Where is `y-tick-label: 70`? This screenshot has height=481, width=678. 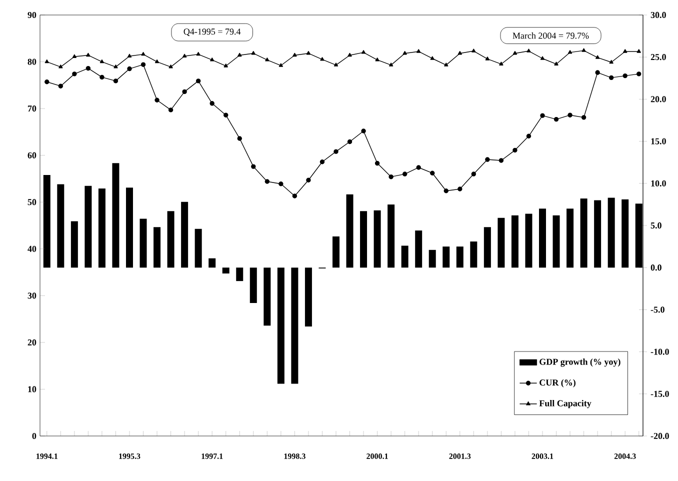
y-tick-label: 70 is located at coordinates (32, 109).